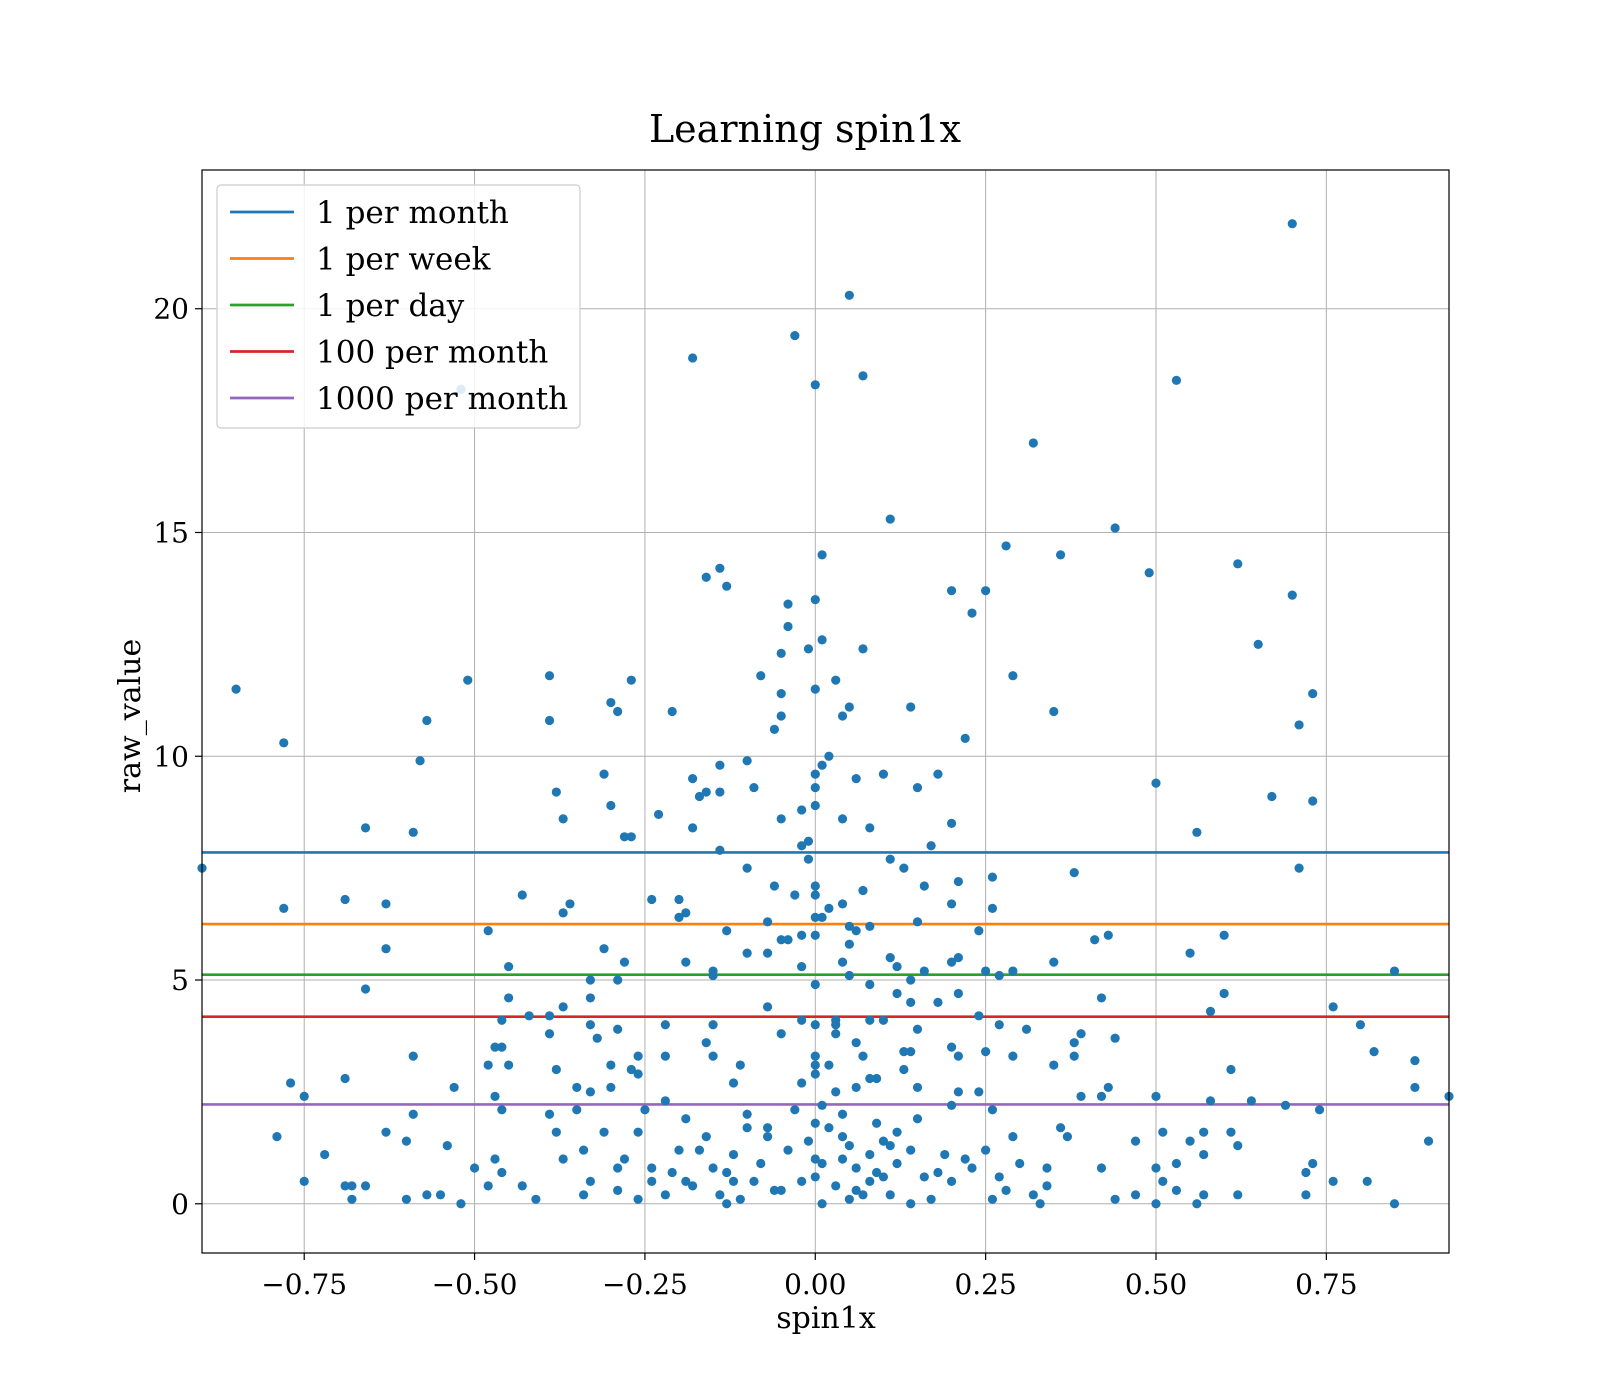 The image size is (1600, 1400). What do you see at coordinates (171, 532) in the screenshot?
I see `y-tick-label: 15` at bounding box center [171, 532].